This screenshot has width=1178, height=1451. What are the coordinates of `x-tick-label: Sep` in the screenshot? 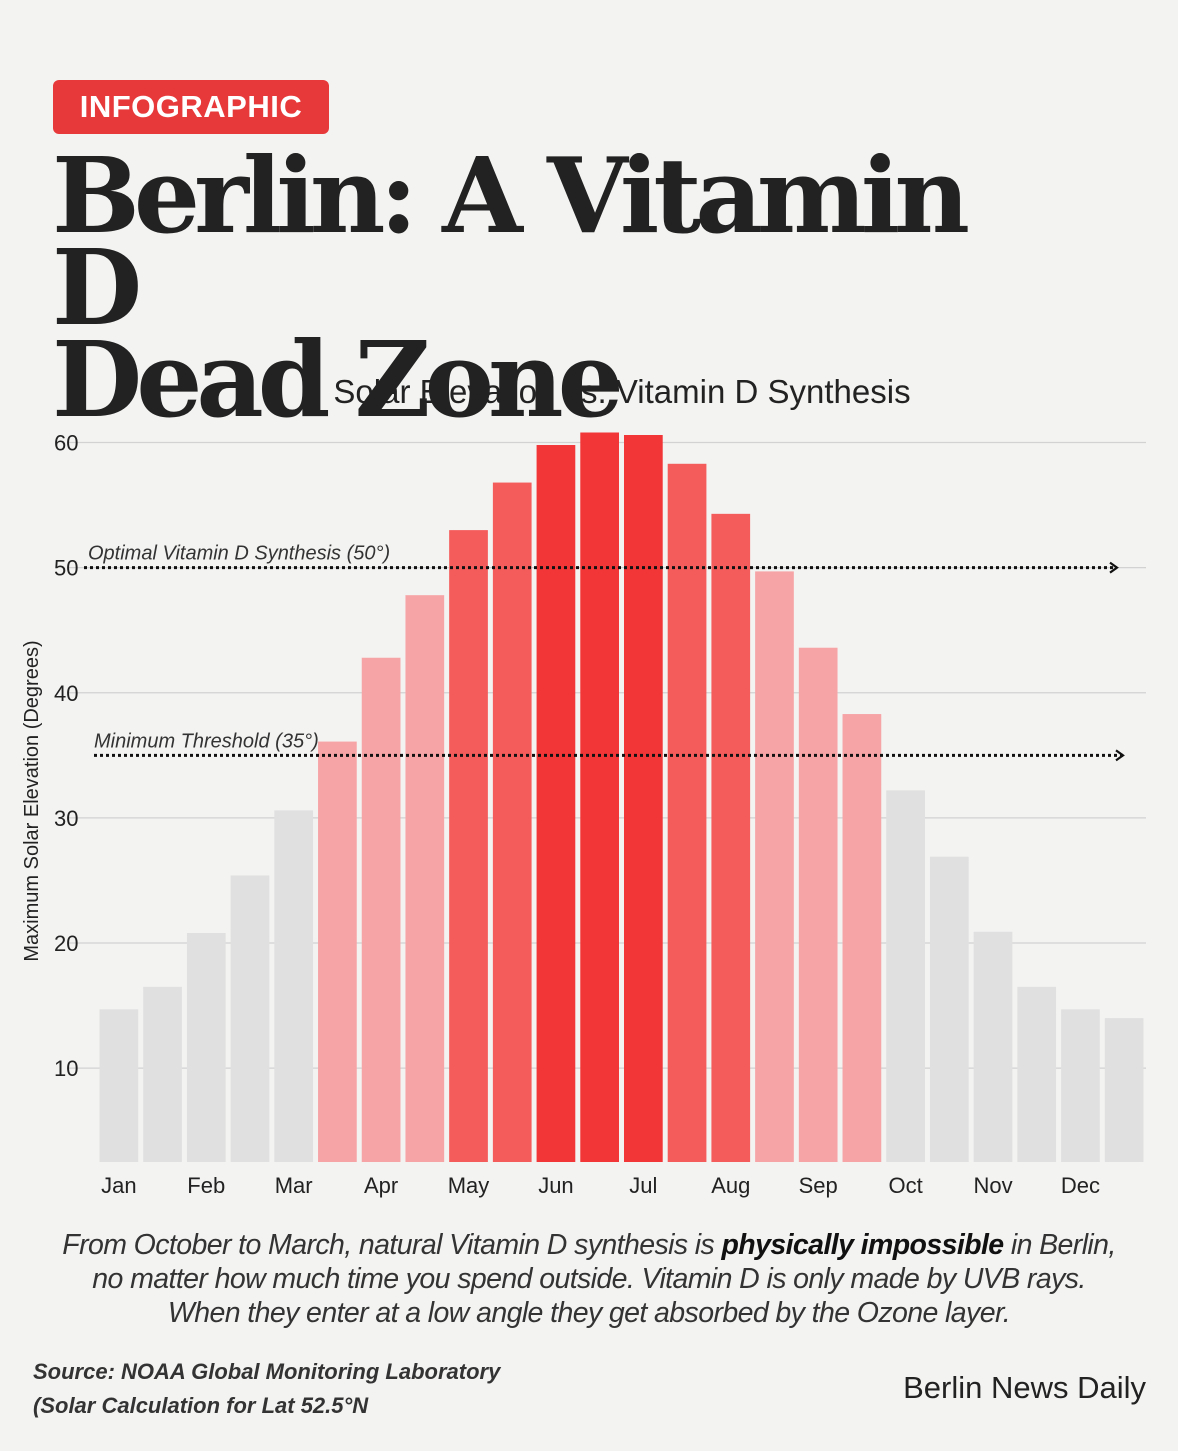 It's located at (818, 1185).